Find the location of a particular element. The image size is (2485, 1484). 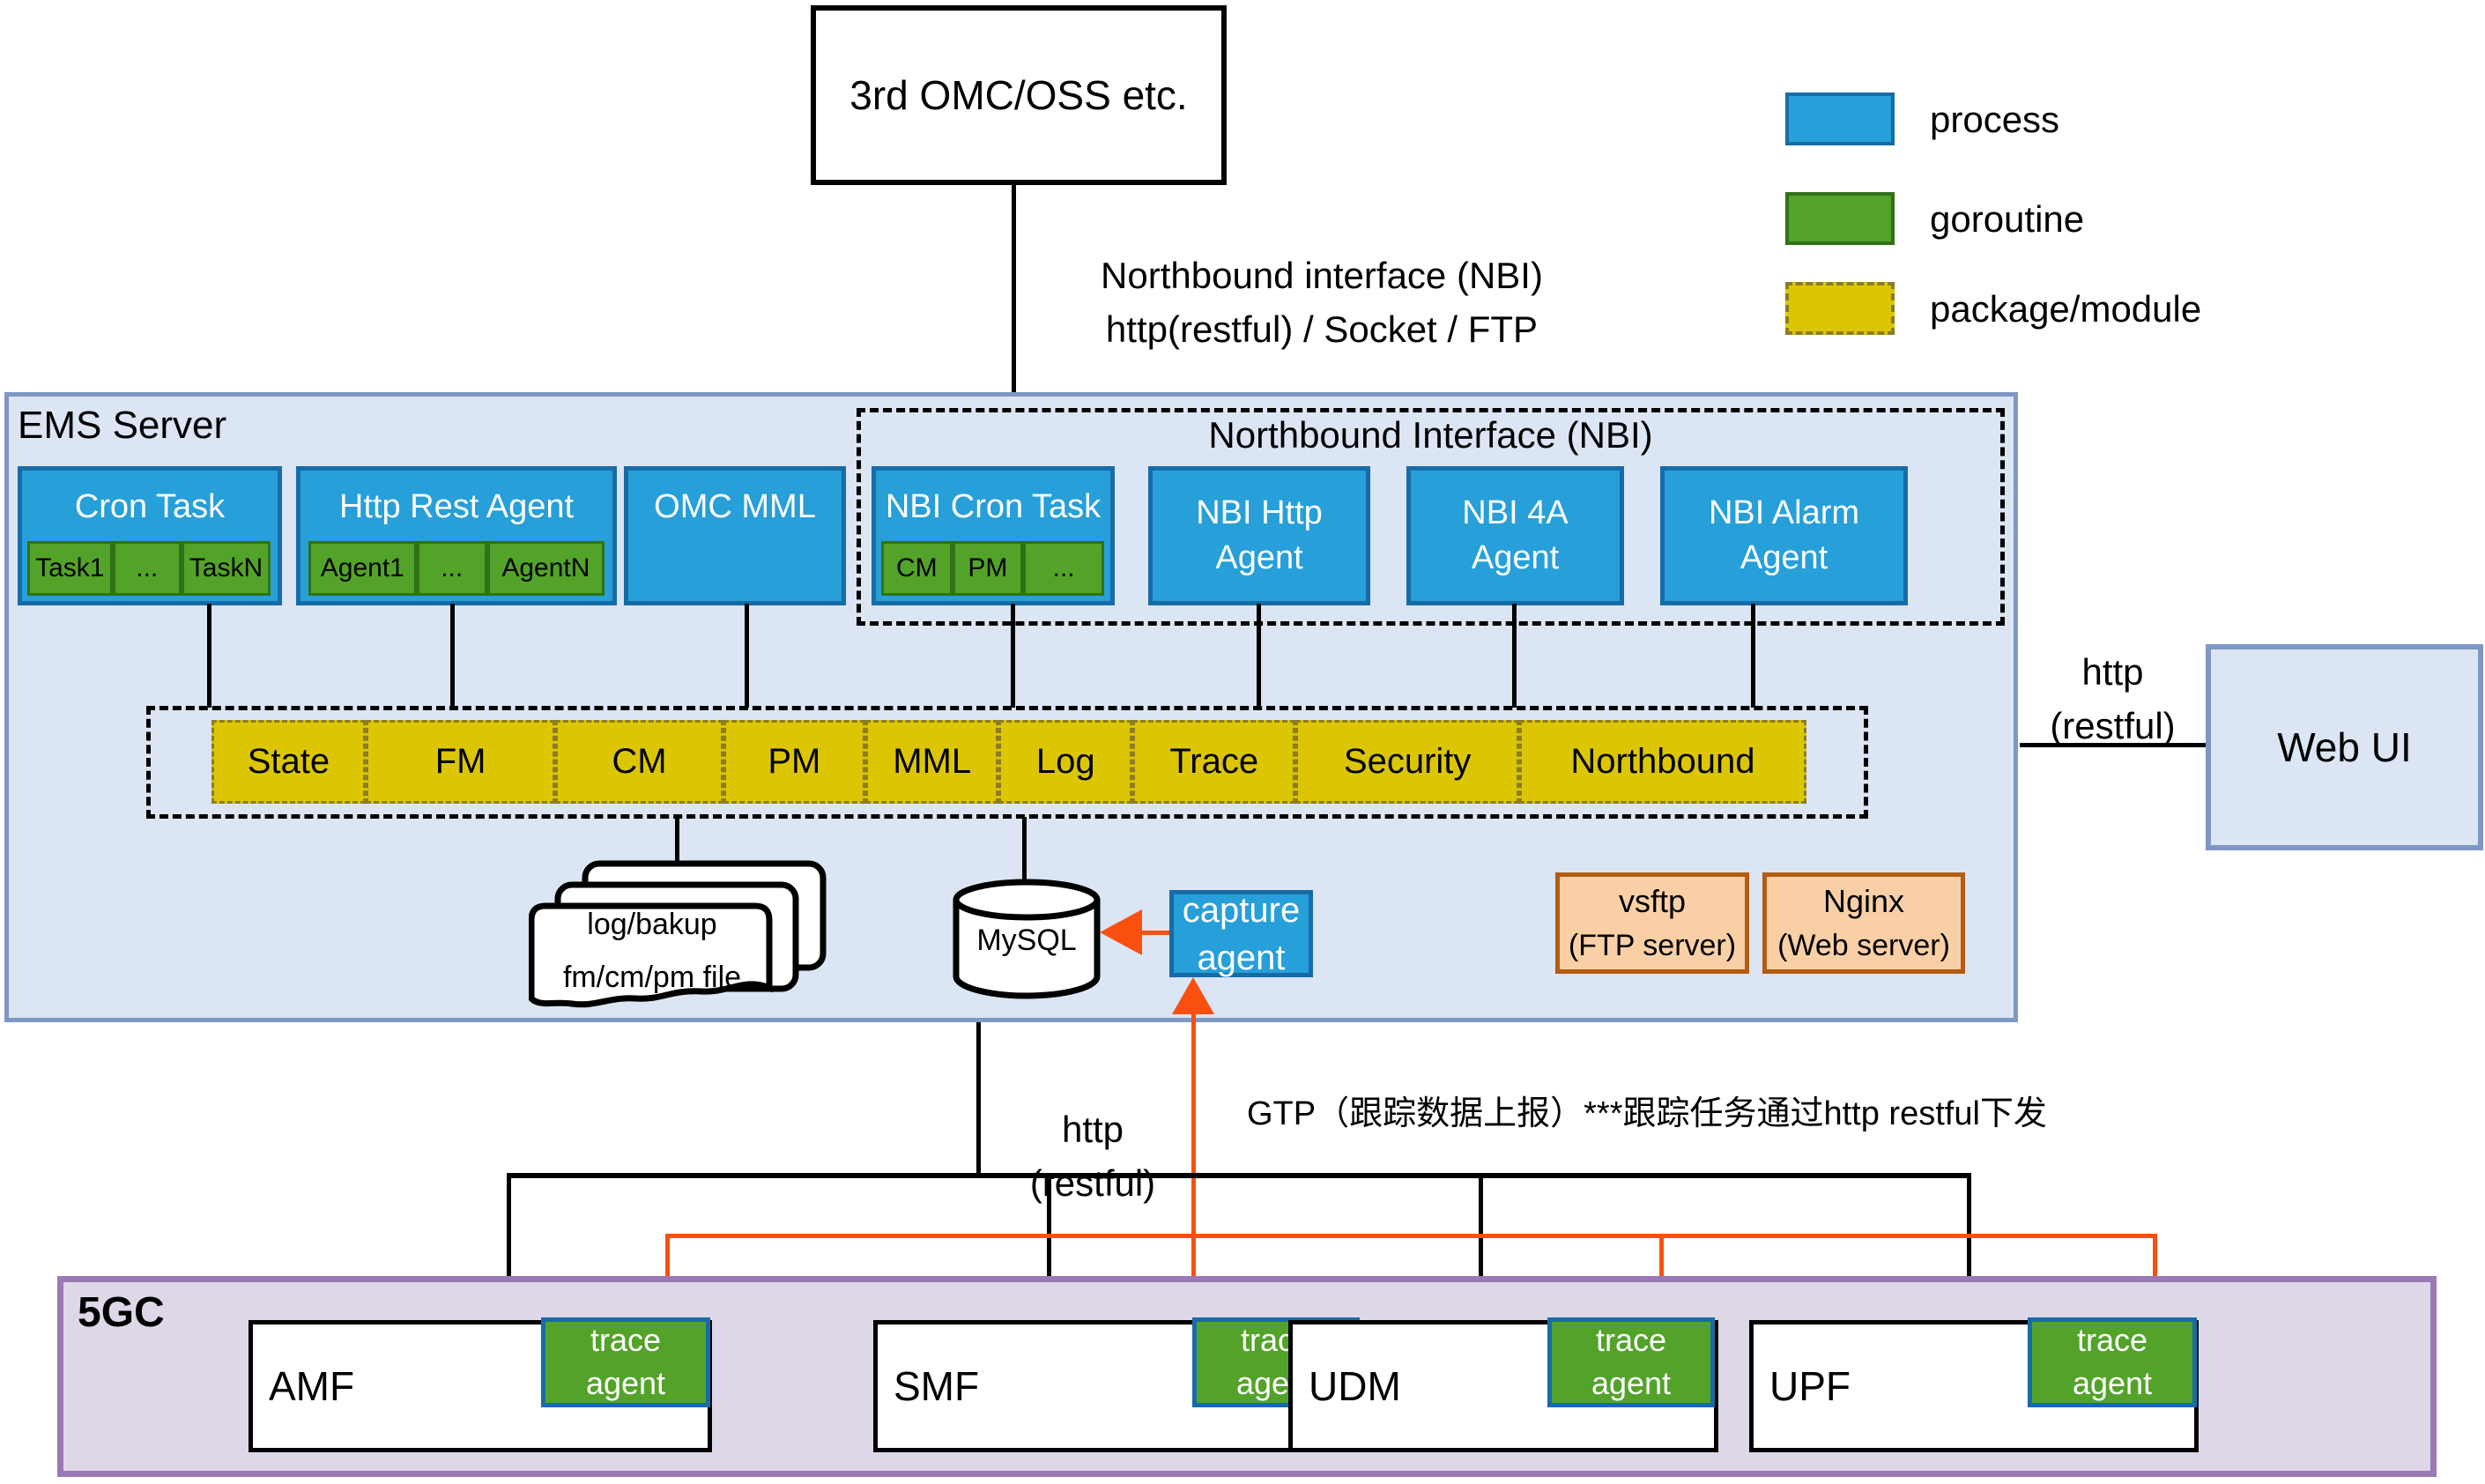

connector-bus-udm is located at coordinates (1481, 1250).